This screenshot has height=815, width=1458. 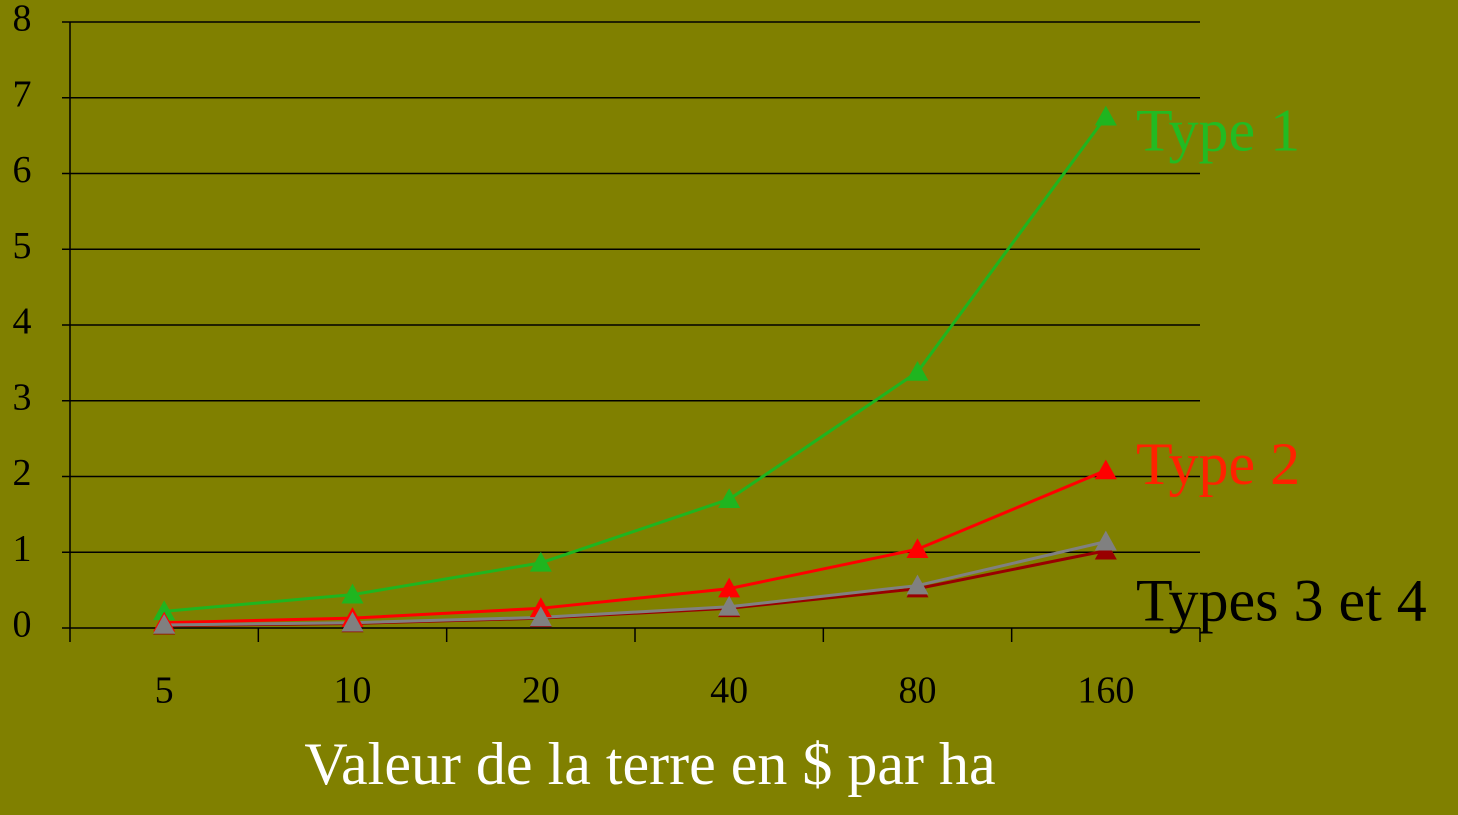 I want to click on y-tick-label: 8, so click(x=22, y=20).